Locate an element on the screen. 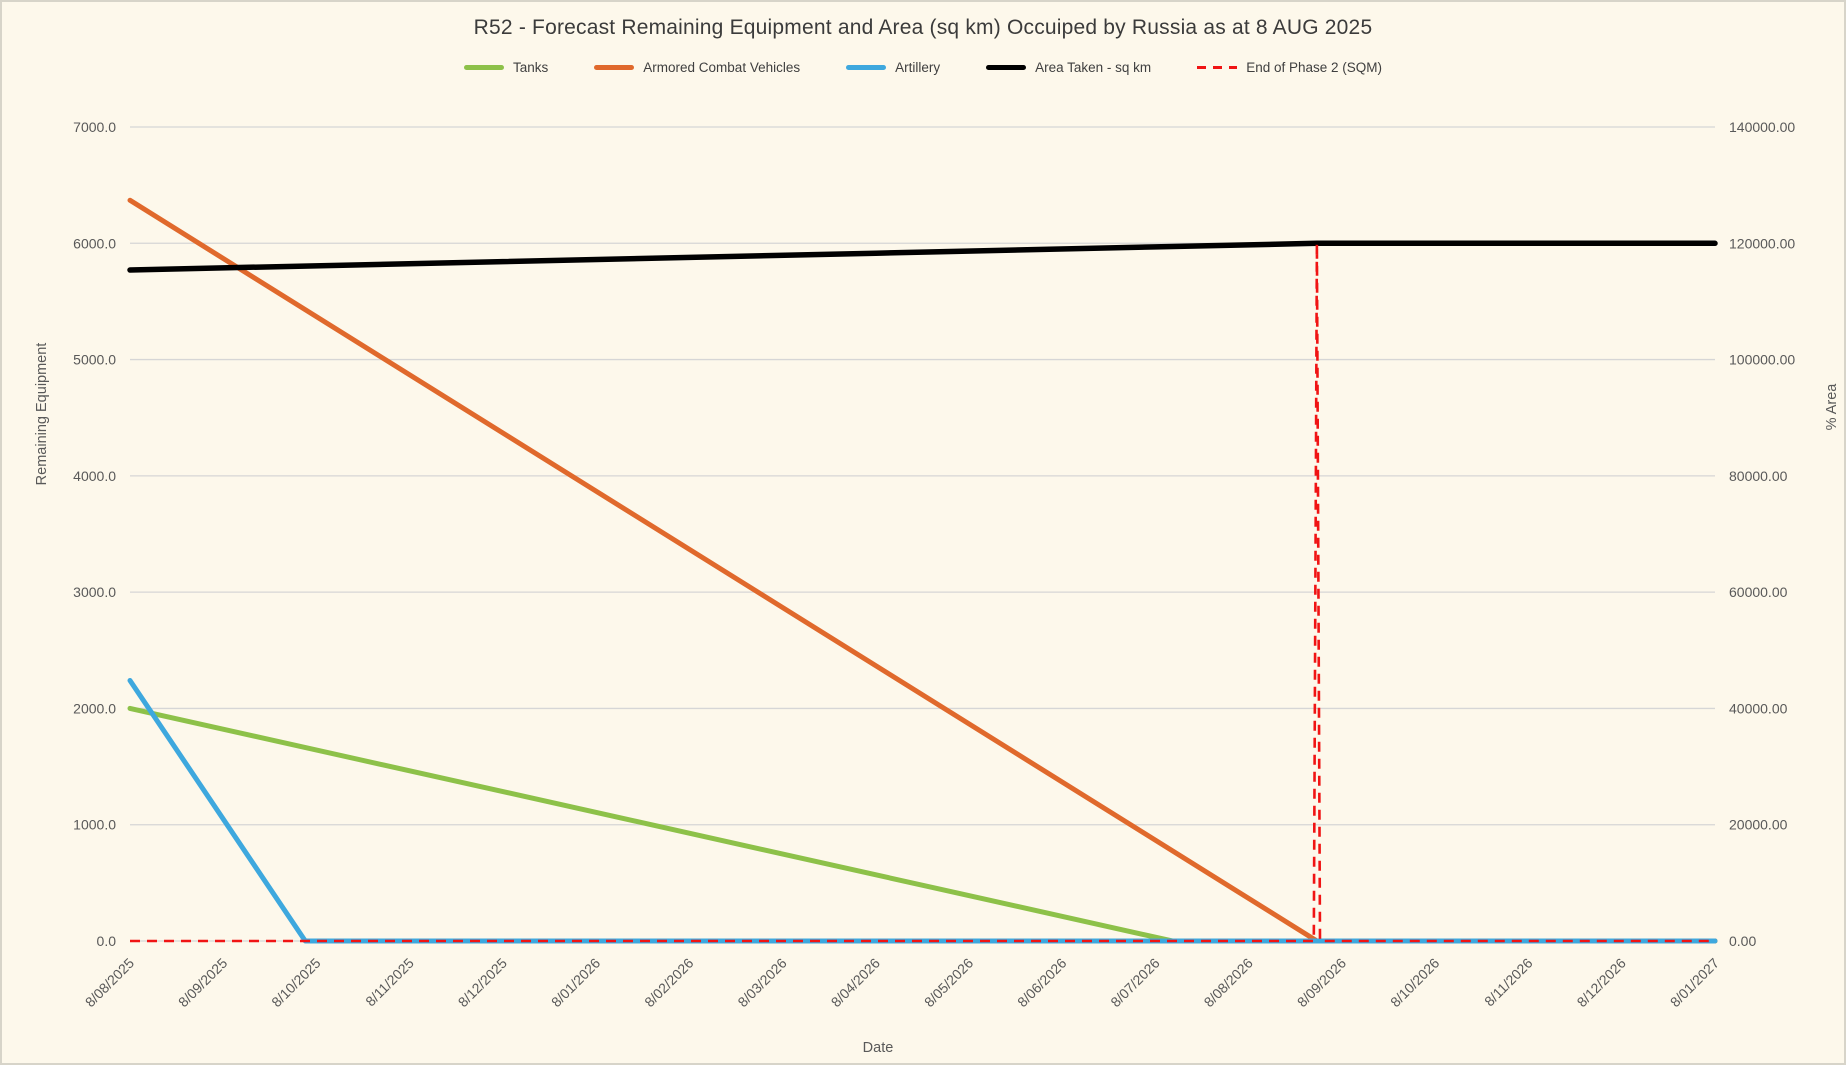 The image size is (1846, 1065). legend-label-end-of-phase-2: End of Phase 2 (SQM) is located at coordinates (1314, 67).